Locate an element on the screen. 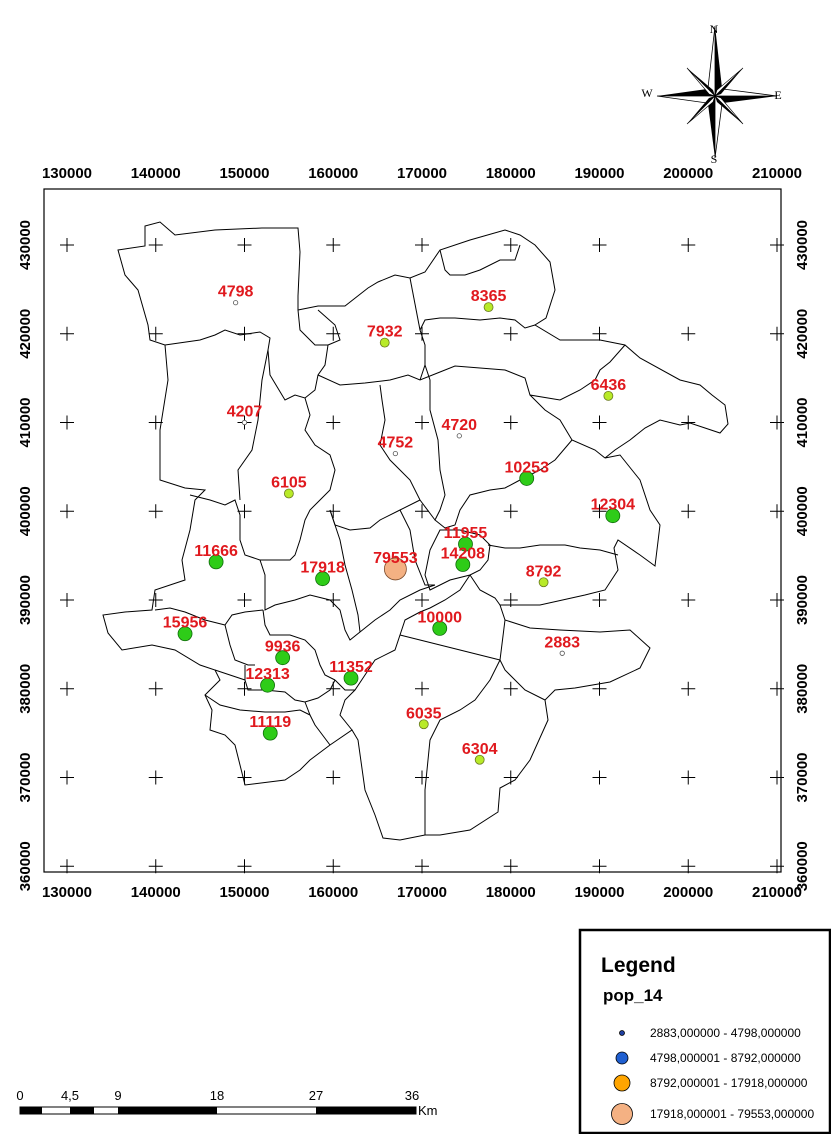 The height and width of the screenshot is (1134, 831). scale-unit-label: Km is located at coordinates (428, 1110).